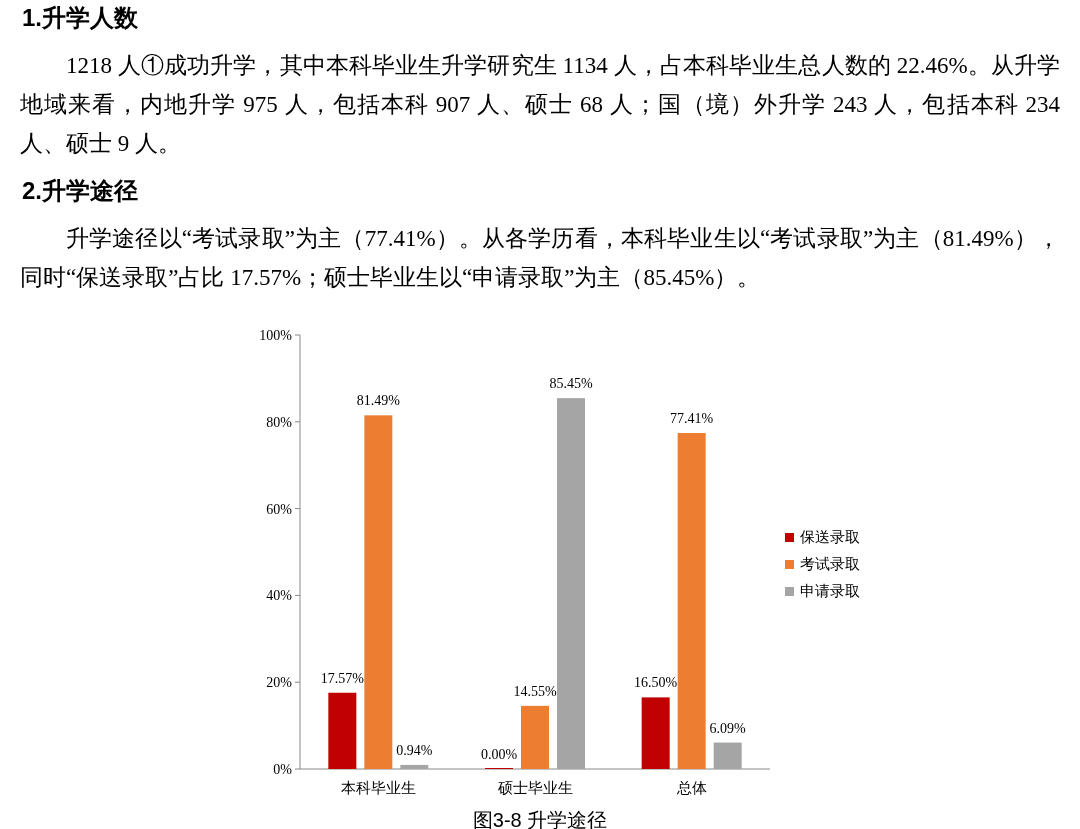  What do you see at coordinates (535, 691) in the screenshot?
I see `data-label: 14.55%` at bounding box center [535, 691].